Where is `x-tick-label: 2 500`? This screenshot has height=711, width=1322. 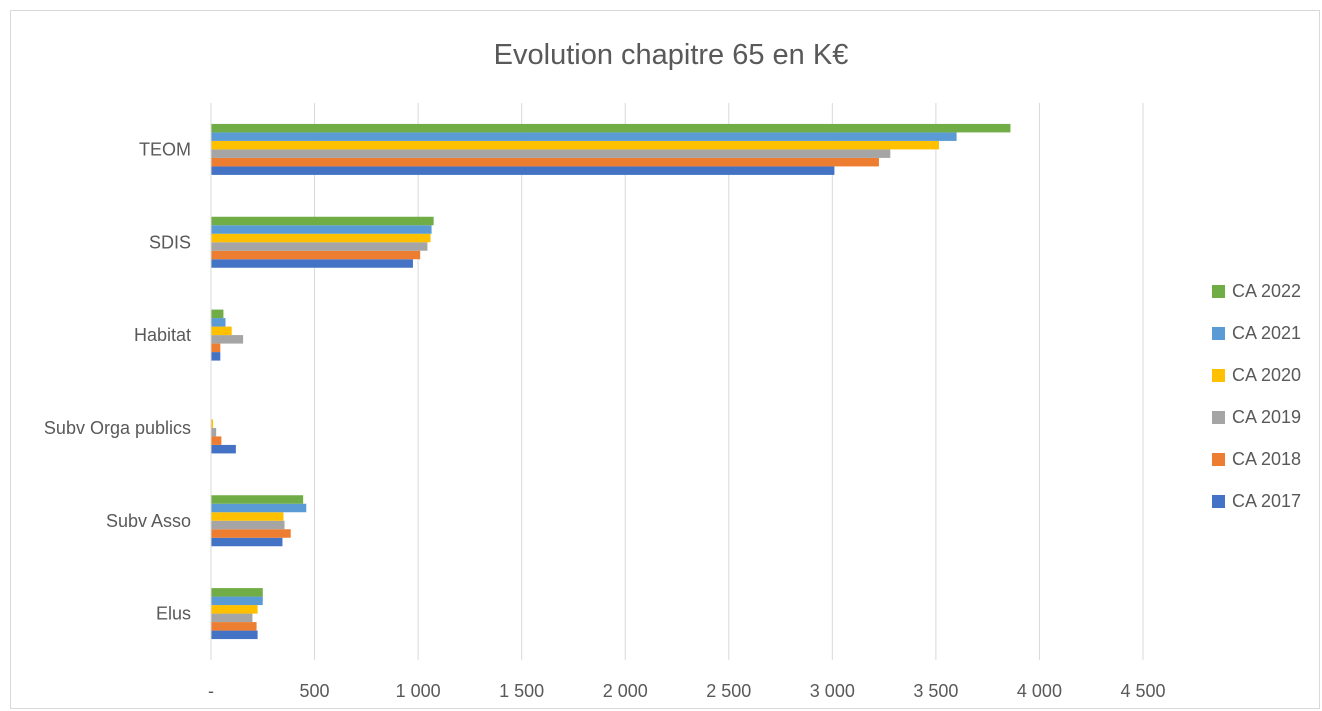
x-tick-label: 2 500 is located at coordinates (728, 691).